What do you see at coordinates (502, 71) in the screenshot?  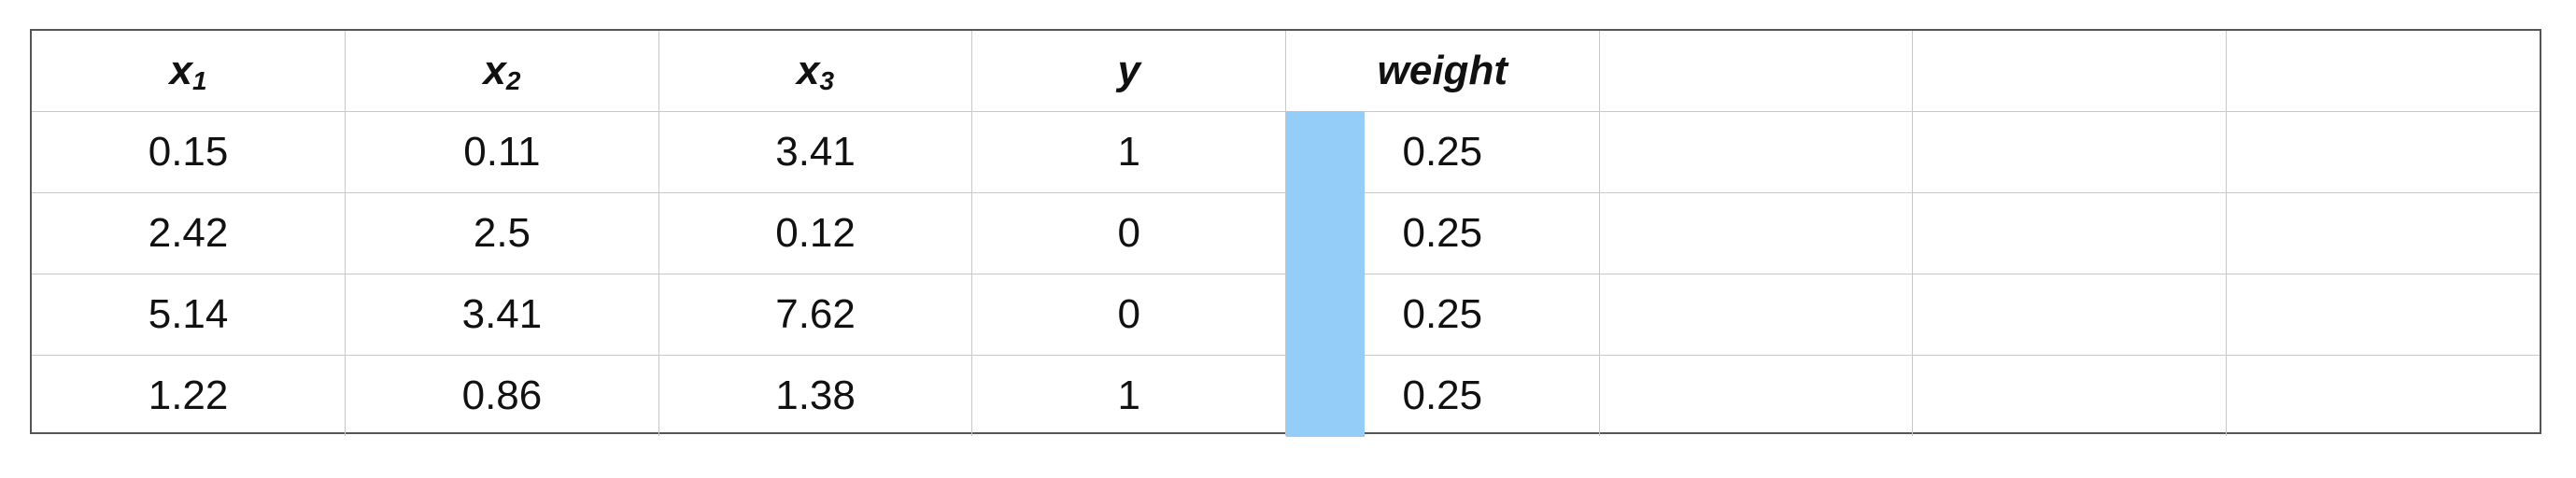 I see `header-x2: x2` at bounding box center [502, 71].